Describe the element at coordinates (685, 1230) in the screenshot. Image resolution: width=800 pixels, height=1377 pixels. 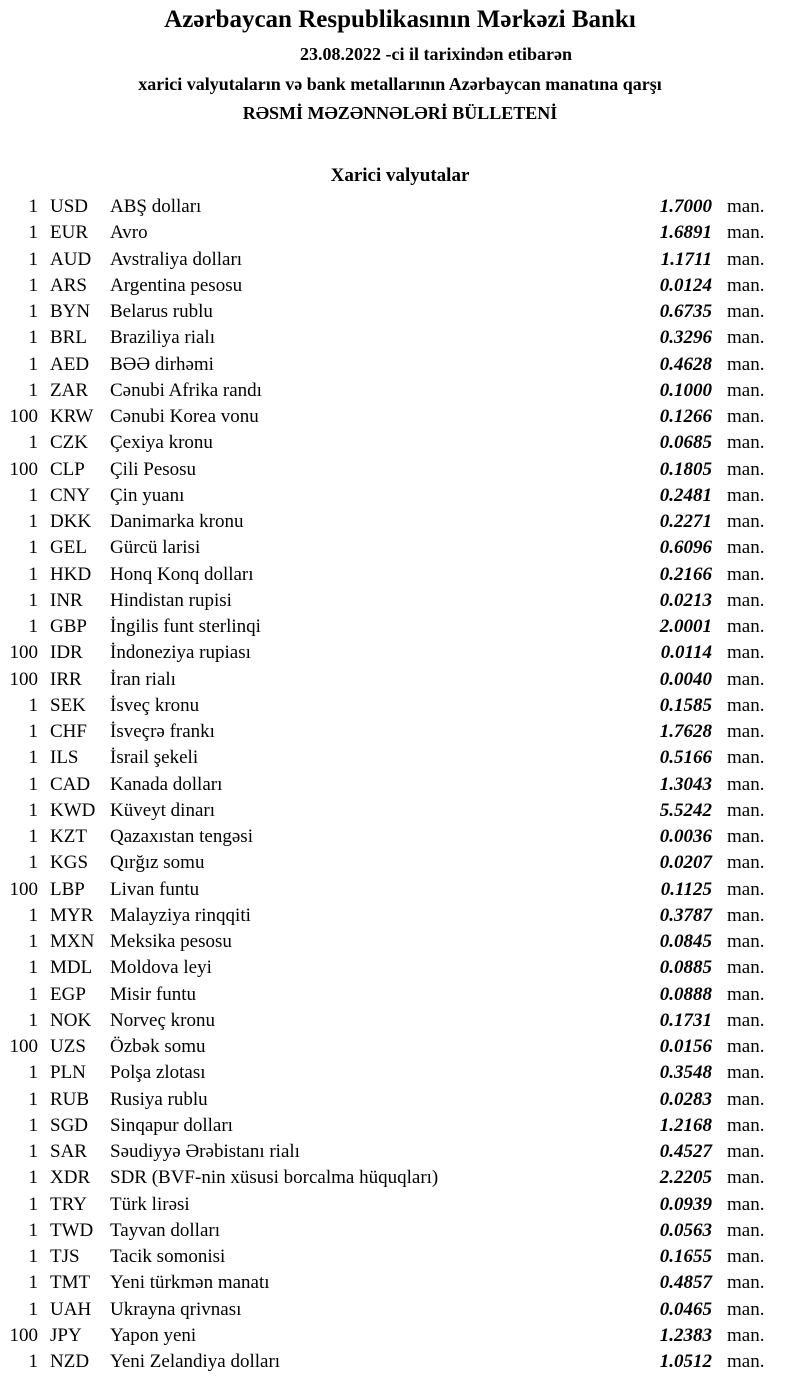
I see `exchange-rate: 0.0563` at that location.